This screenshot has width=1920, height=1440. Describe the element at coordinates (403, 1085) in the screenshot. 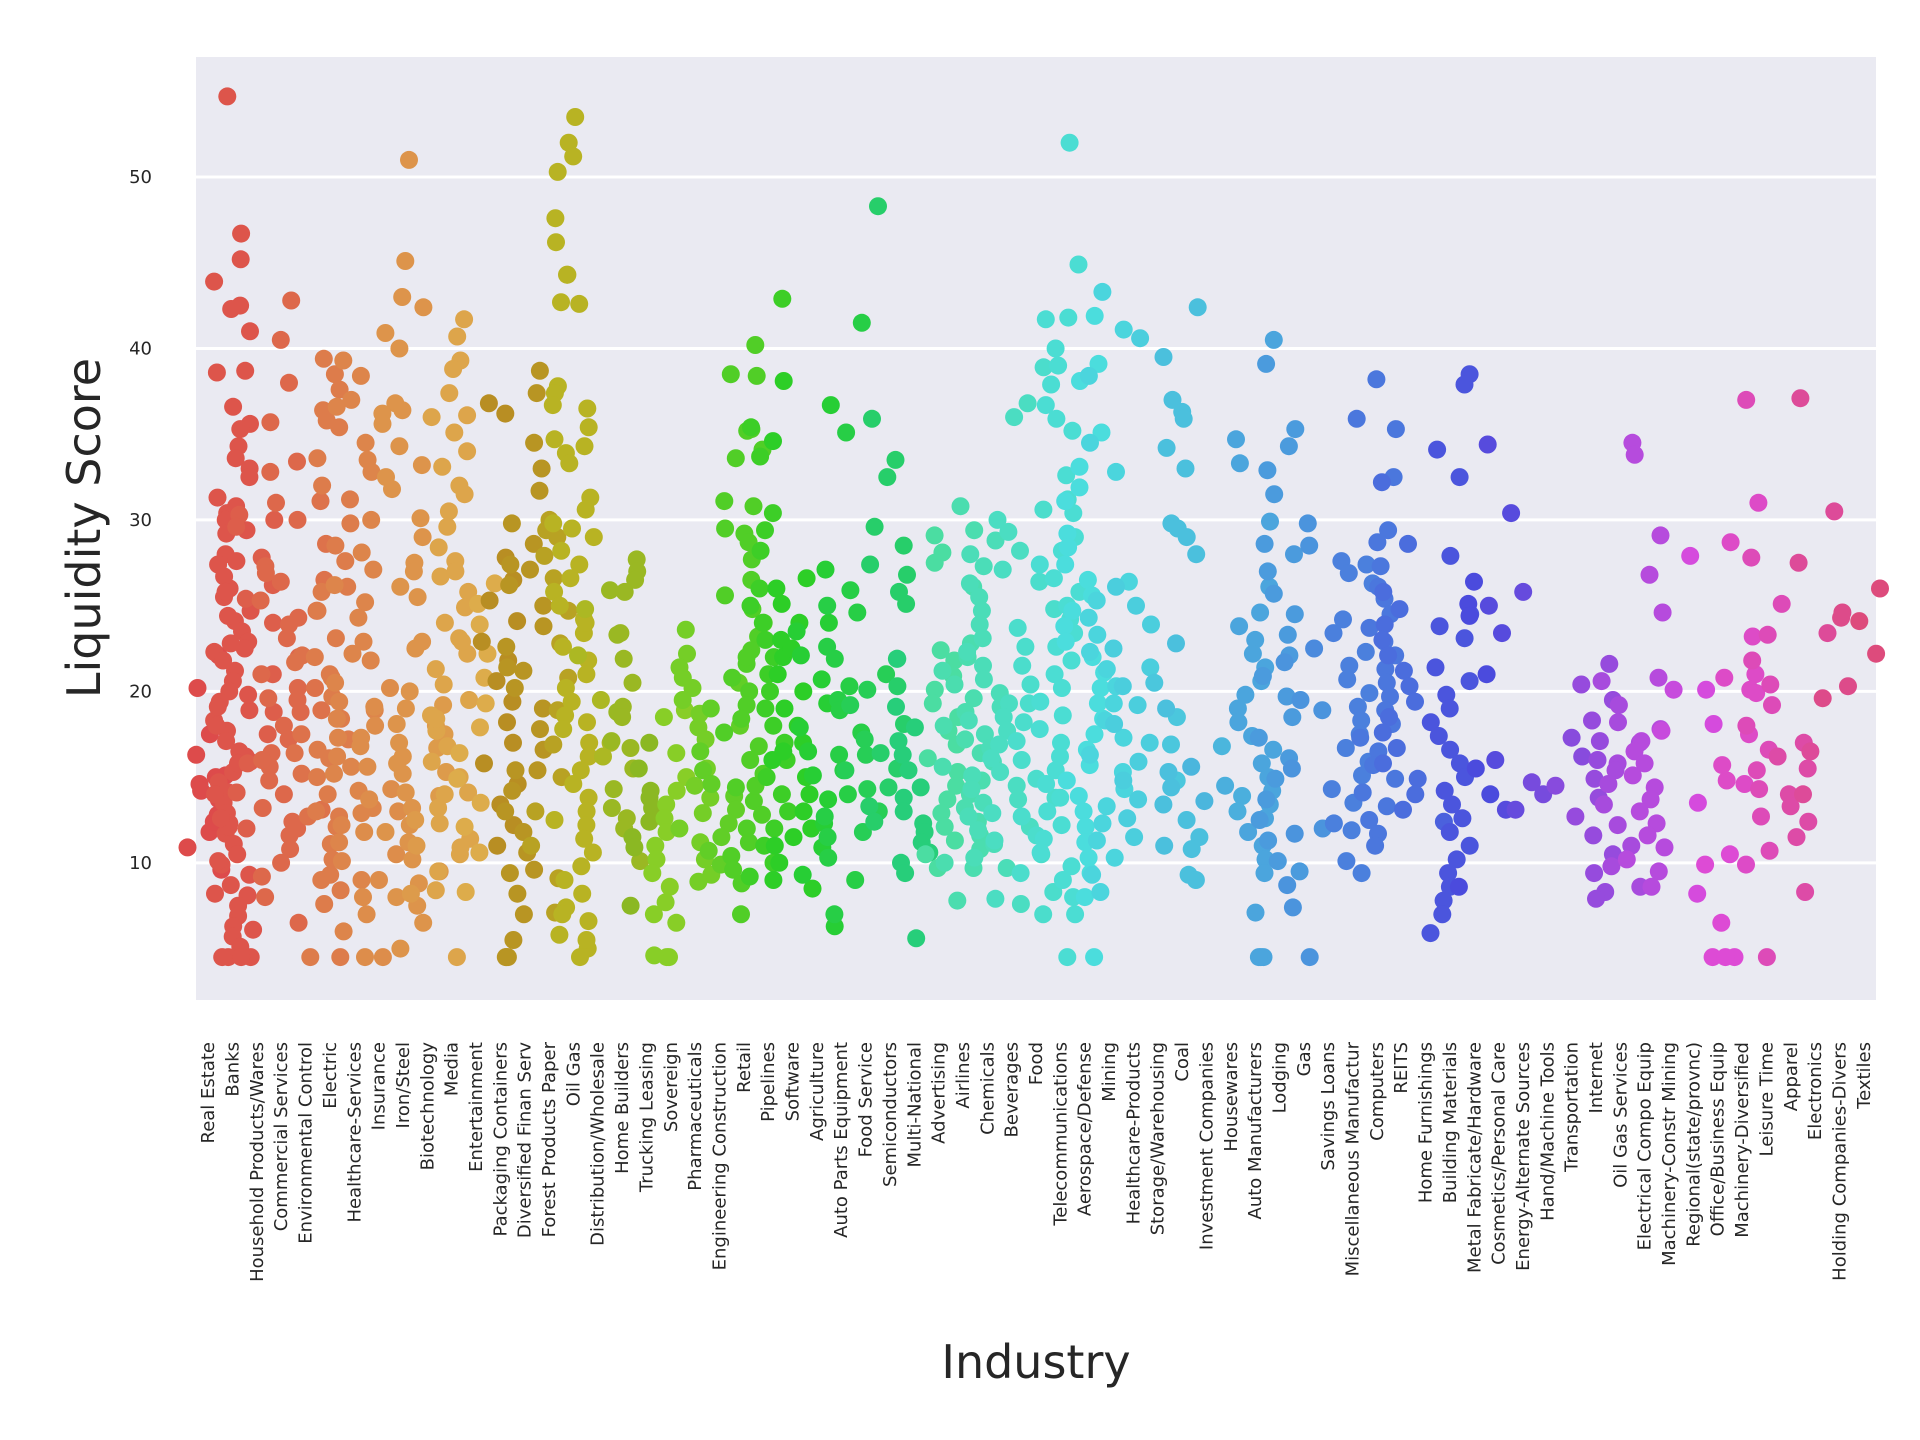

I see `x-tick-label: Iron/Steel` at that location.